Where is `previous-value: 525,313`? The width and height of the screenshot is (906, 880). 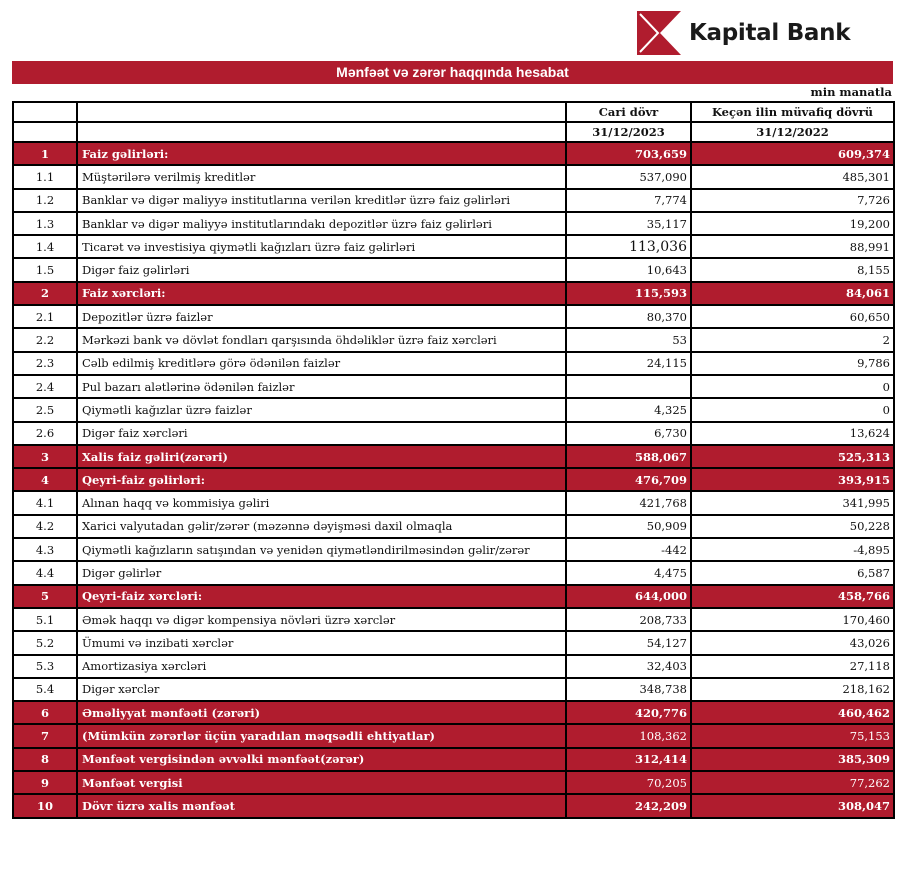
previous-value: 525,313 is located at coordinates (792, 456).